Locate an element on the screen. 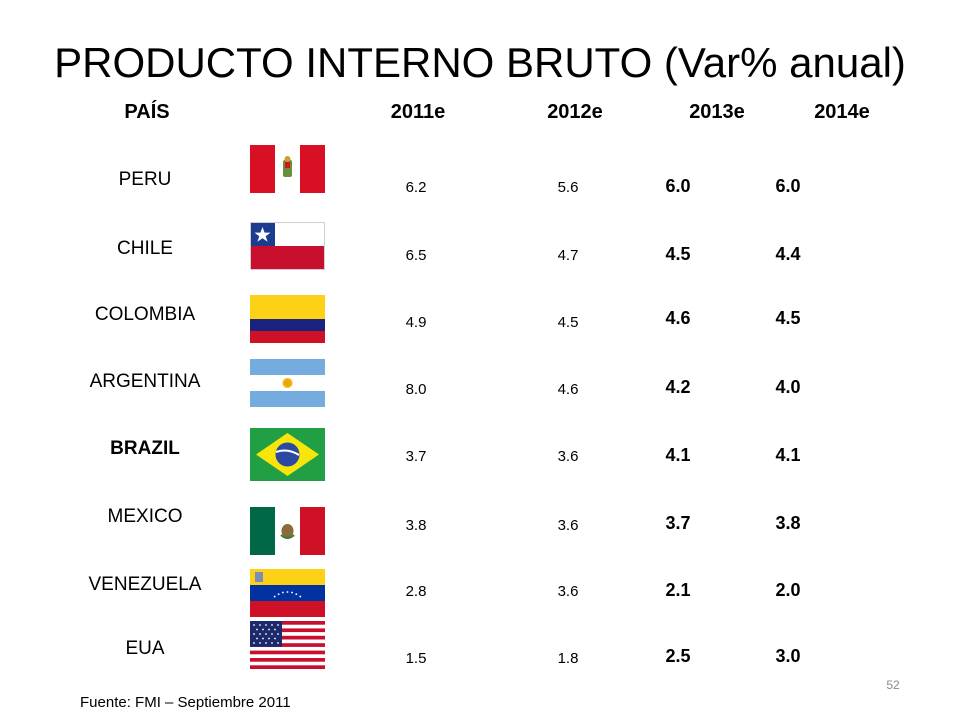 The height and width of the screenshot is (720, 960). table-row: VENEZUELA 2.8 3.6 2.1 2.0 is located at coordinates (480, 599).